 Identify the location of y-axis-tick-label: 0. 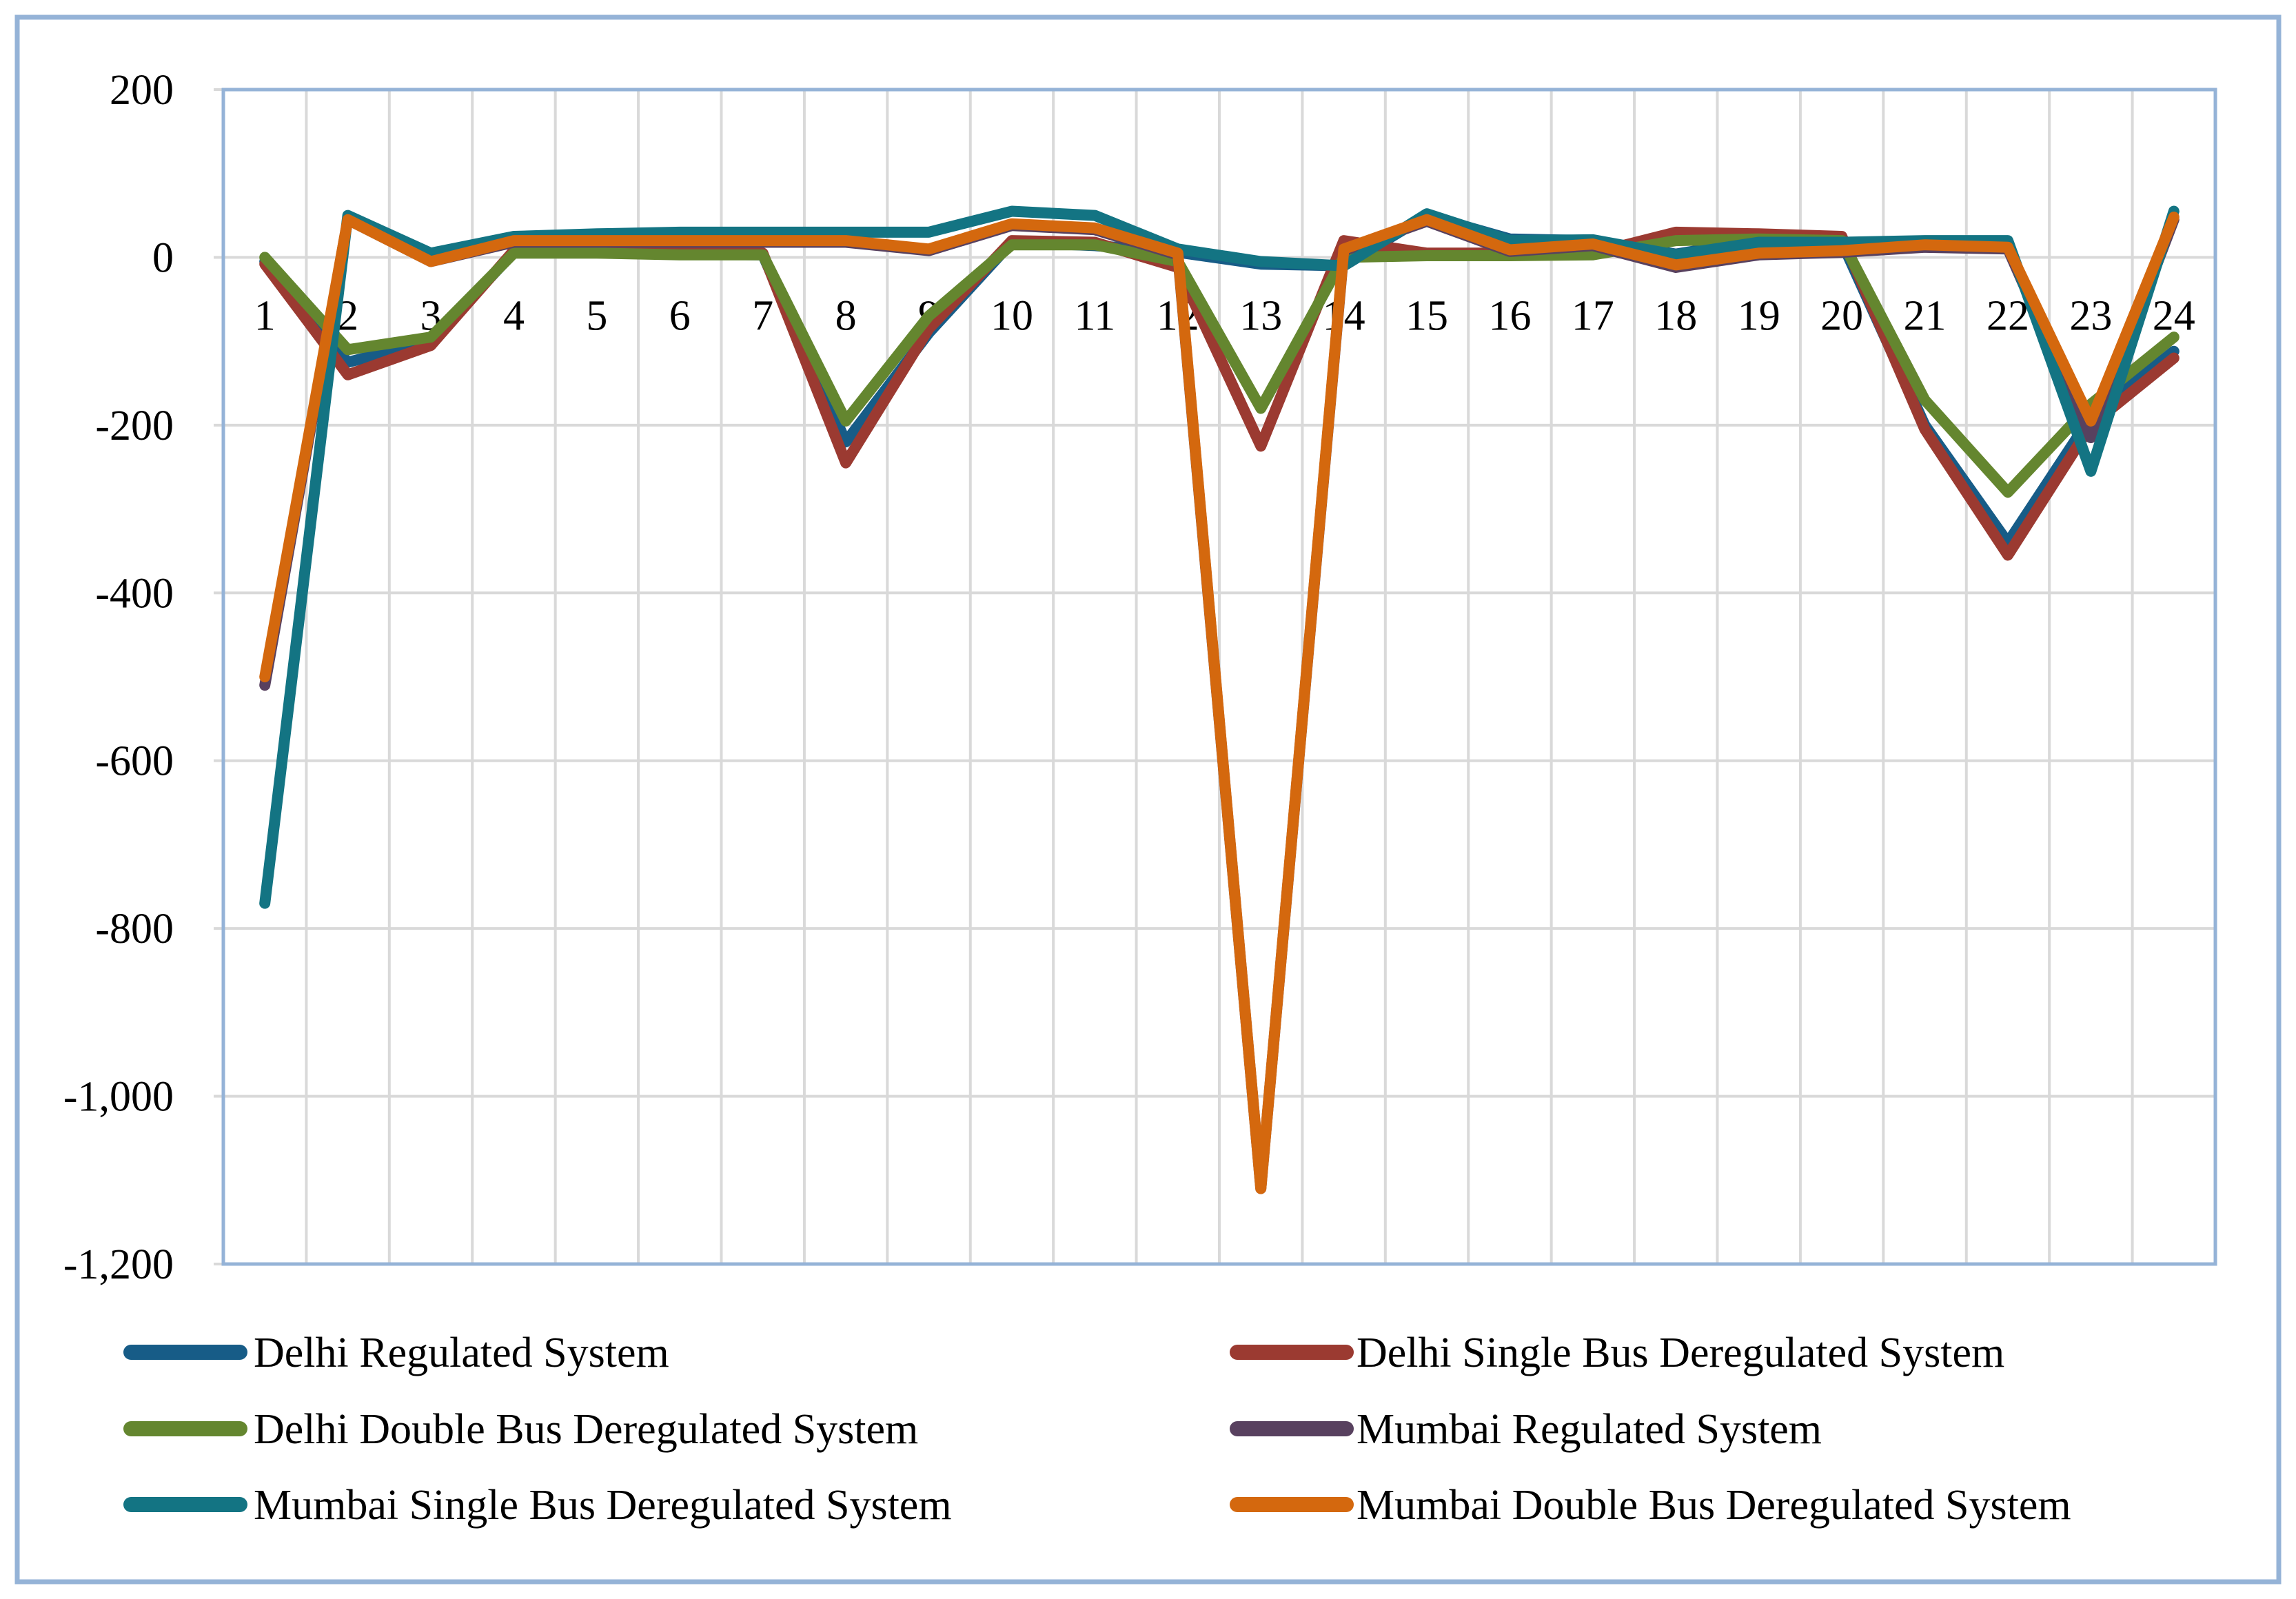
(163, 257).